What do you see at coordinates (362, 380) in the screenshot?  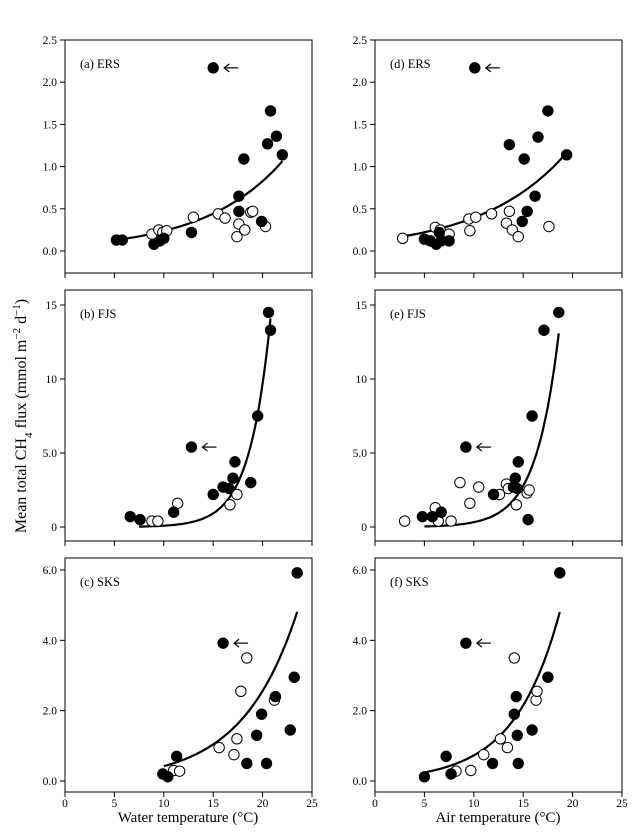 I see `y-tick-label: 10` at bounding box center [362, 380].